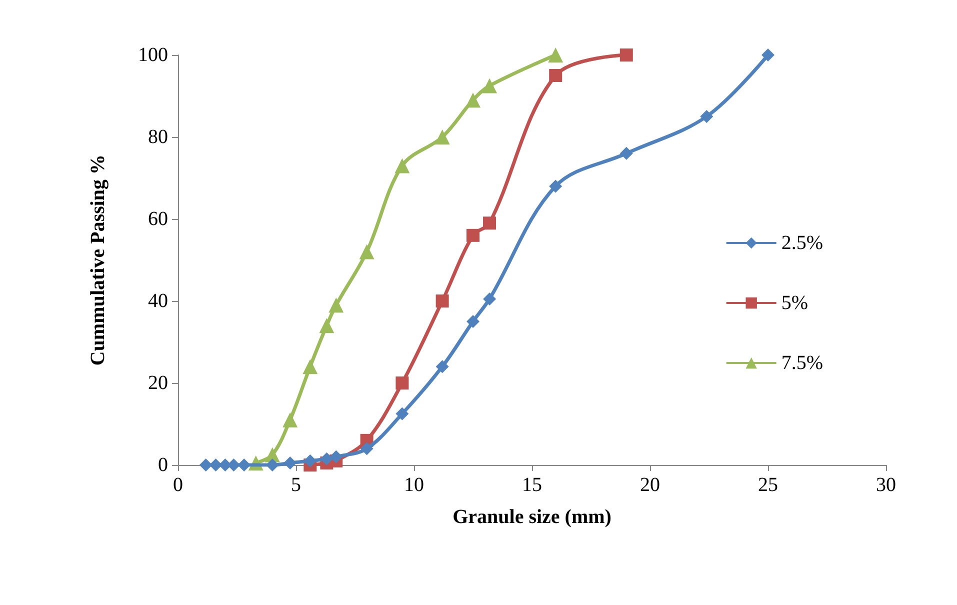  What do you see at coordinates (98, 260) in the screenshot?
I see `y-axis-title: Cummulative Passing %` at bounding box center [98, 260].